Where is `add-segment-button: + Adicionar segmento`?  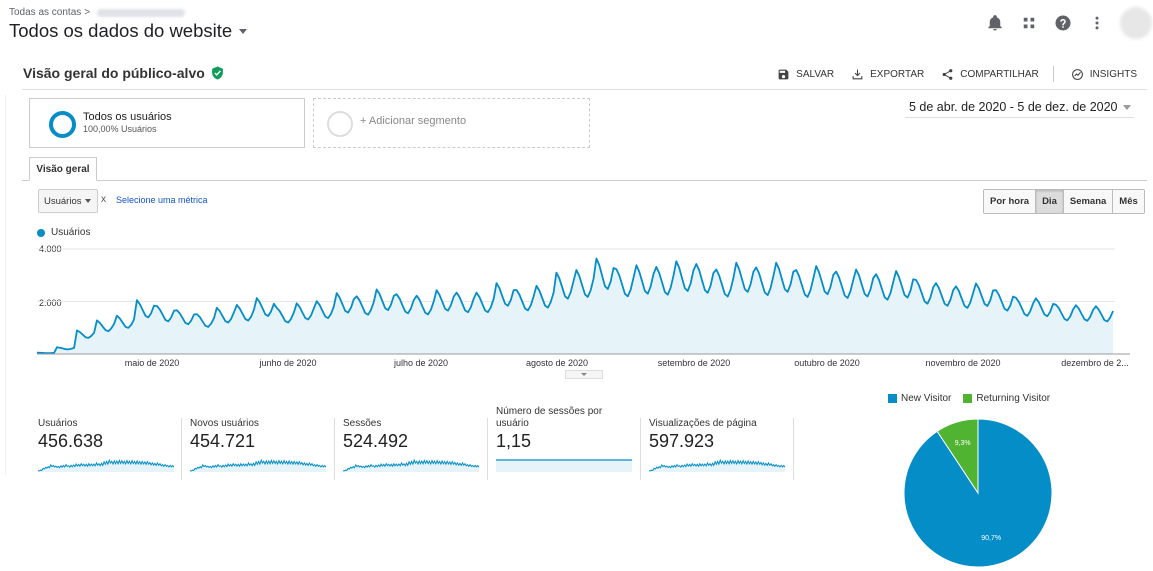 add-segment-button: + Adicionar segmento is located at coordinates (451, 123).